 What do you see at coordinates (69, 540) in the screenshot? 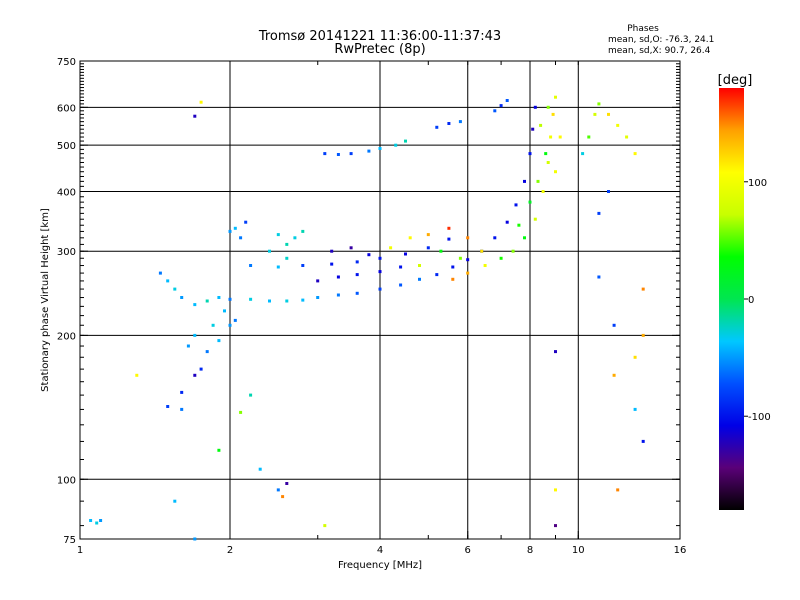
I see `y-tick-label: 75` at bounding box center [69, 540].